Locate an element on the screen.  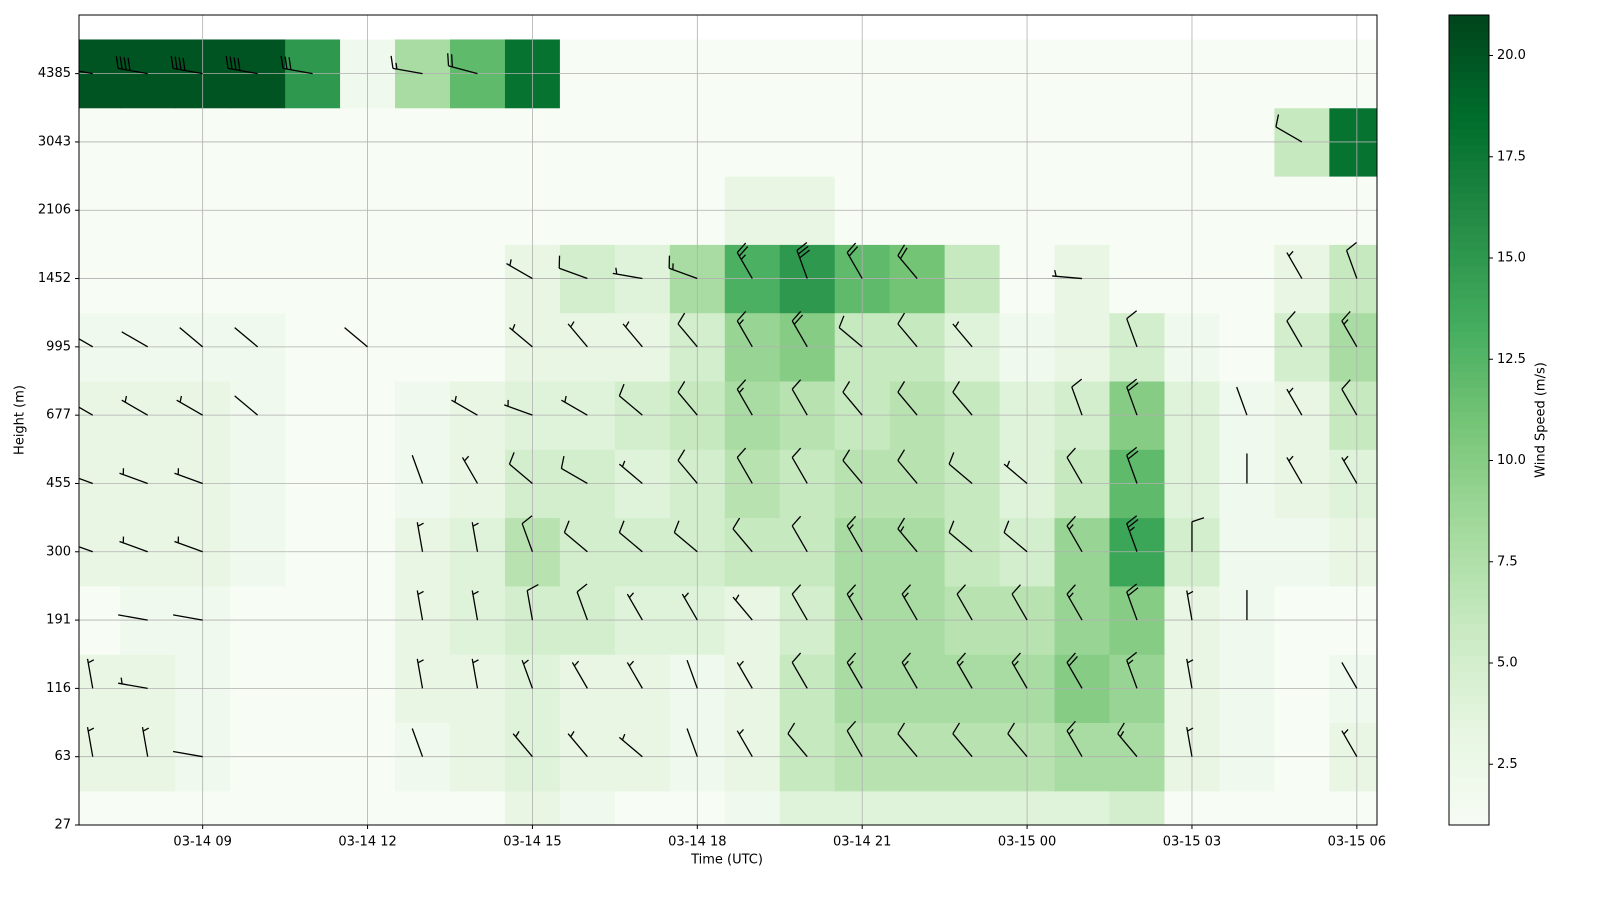
colorbar-frame is located at coordinates (1469, 420).